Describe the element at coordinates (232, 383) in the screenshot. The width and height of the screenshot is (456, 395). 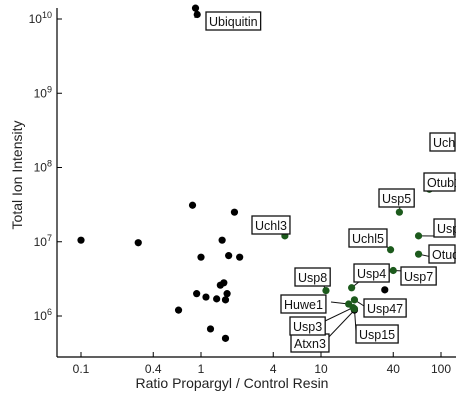
I see `x-axis-title: Ratio Propargyl / Control Resin` at that location.